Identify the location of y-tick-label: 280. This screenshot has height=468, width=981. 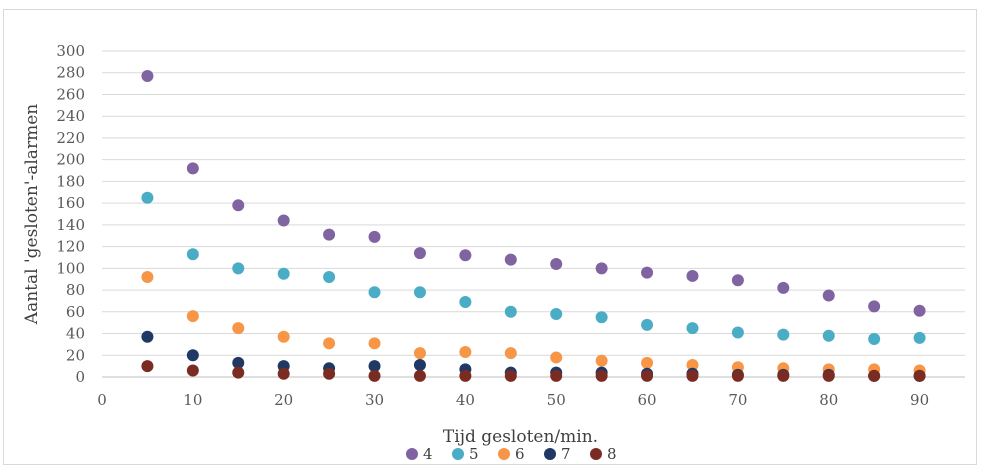
(70, 73).